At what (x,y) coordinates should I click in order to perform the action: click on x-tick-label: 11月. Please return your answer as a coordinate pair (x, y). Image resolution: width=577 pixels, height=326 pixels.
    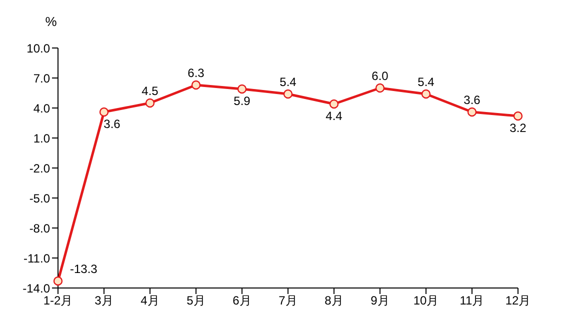
    Looking at the image, I should click on (472, 301).